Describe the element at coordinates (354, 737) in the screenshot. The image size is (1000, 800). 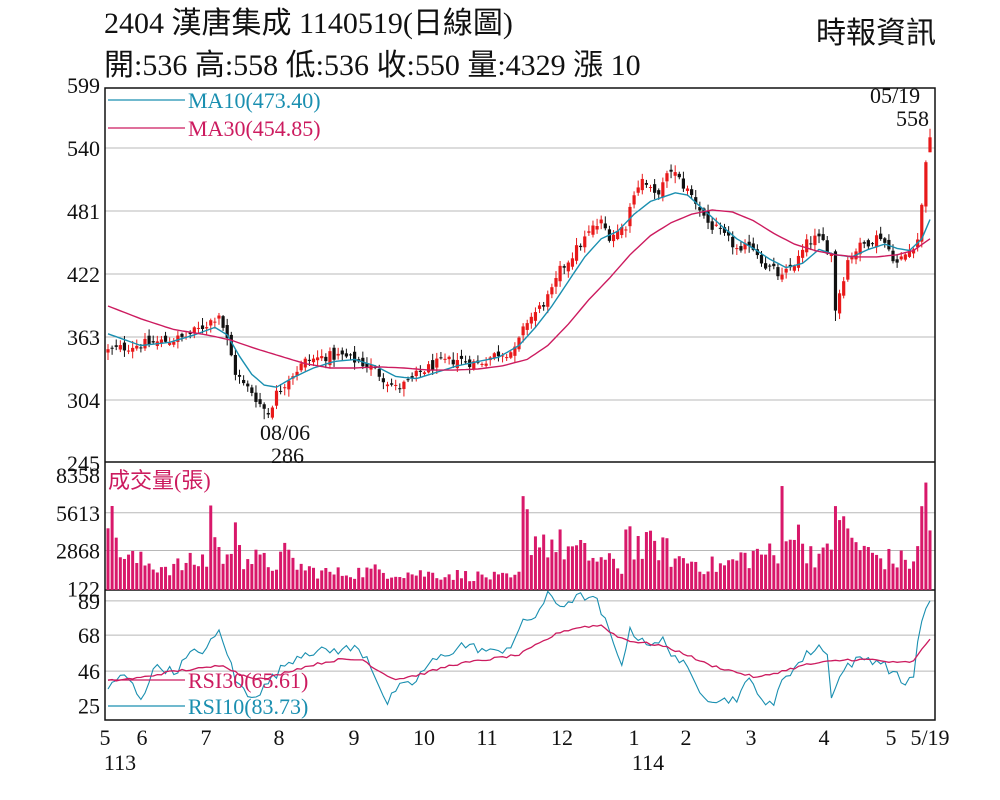
I see `x-month-label: 9` at that location.